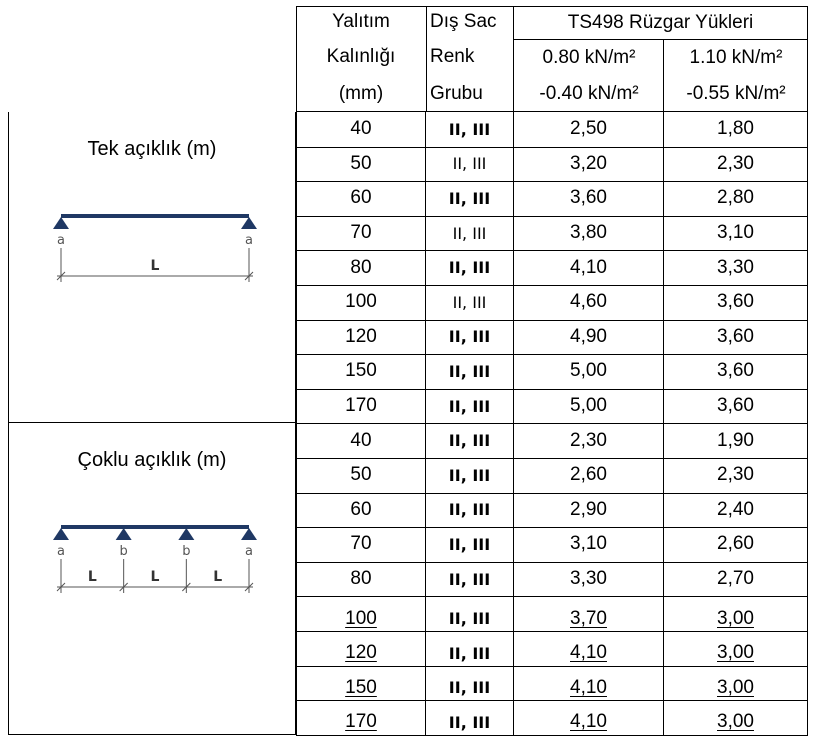  I want to click on wind-load-2-cell: 2,40, so click(736, 510).